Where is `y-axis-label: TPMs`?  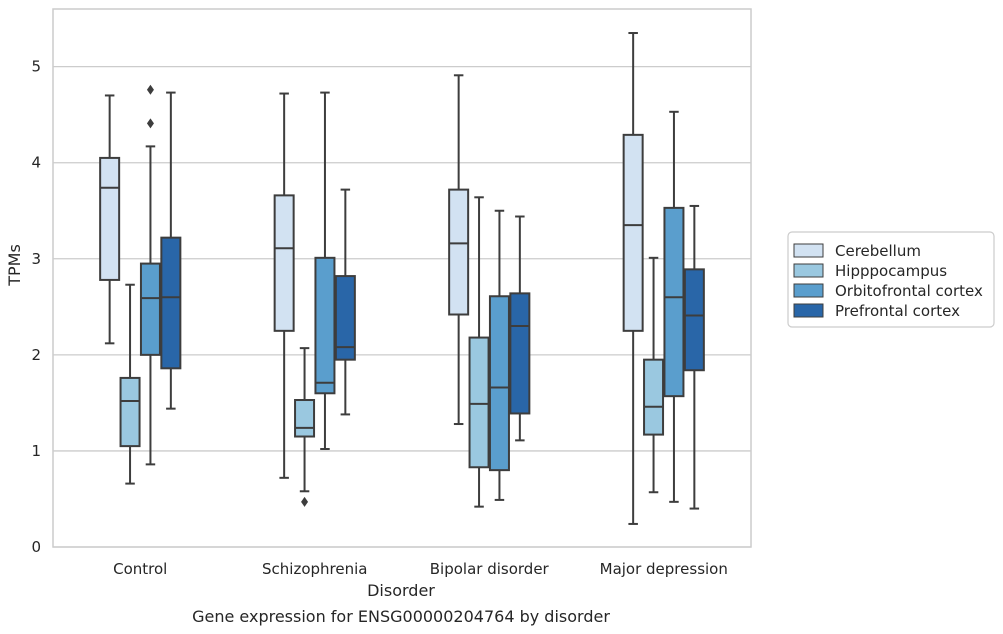
y-axis-label: TPMs is located at coordinates (14, 265).